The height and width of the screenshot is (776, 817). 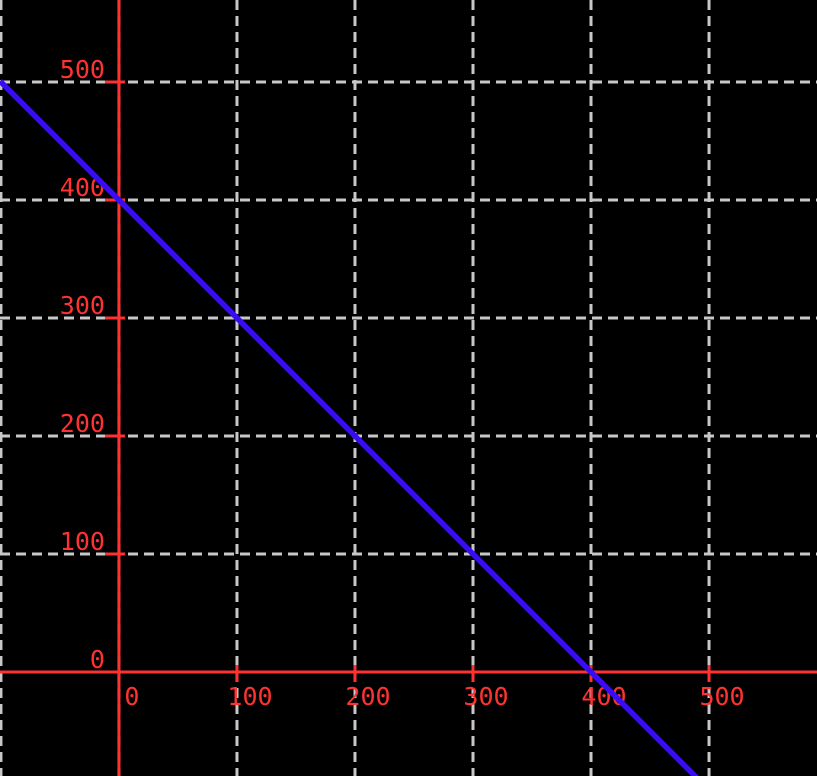 What do you see at coordinates (82, 541) in the screenshot?
I see `y-tick-label: 100` at bounding box center [82, 541].